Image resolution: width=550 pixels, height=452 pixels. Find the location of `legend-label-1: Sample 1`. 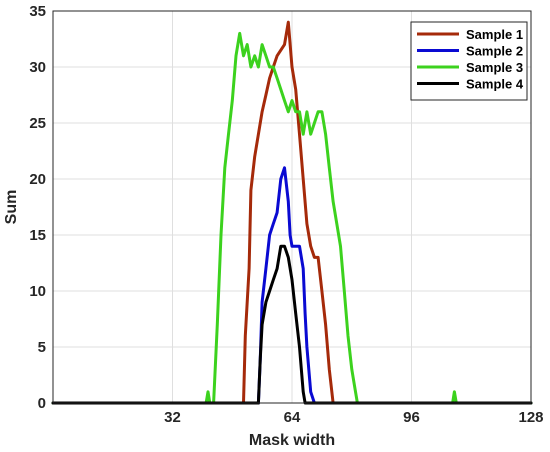

legend-label-1: Sample 1 is located at coordinates (494, 34).